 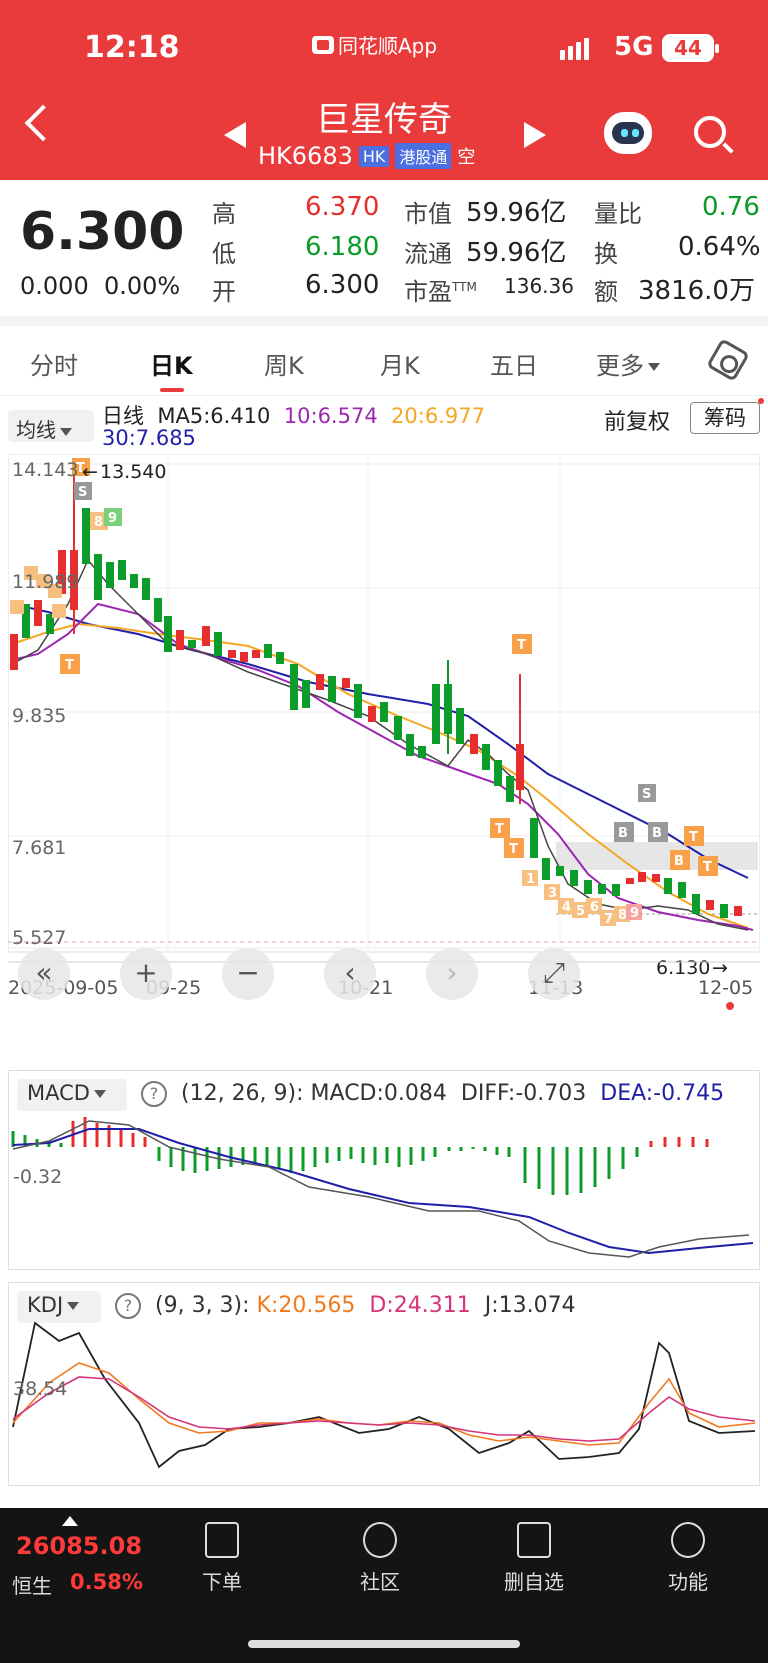 I want to click on svg-text: 1, so click(x=530, y=879).